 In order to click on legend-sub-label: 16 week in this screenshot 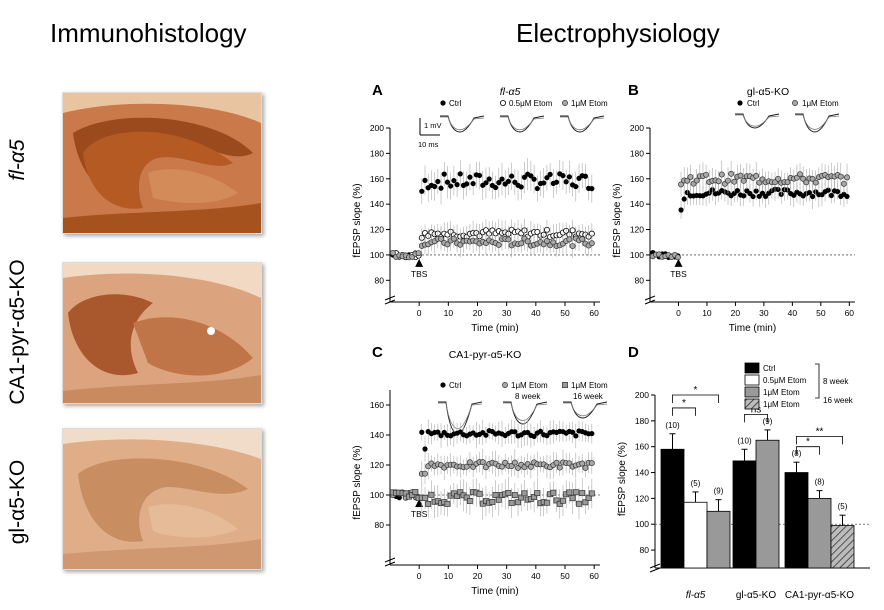, I will do `click(588, 396)`.